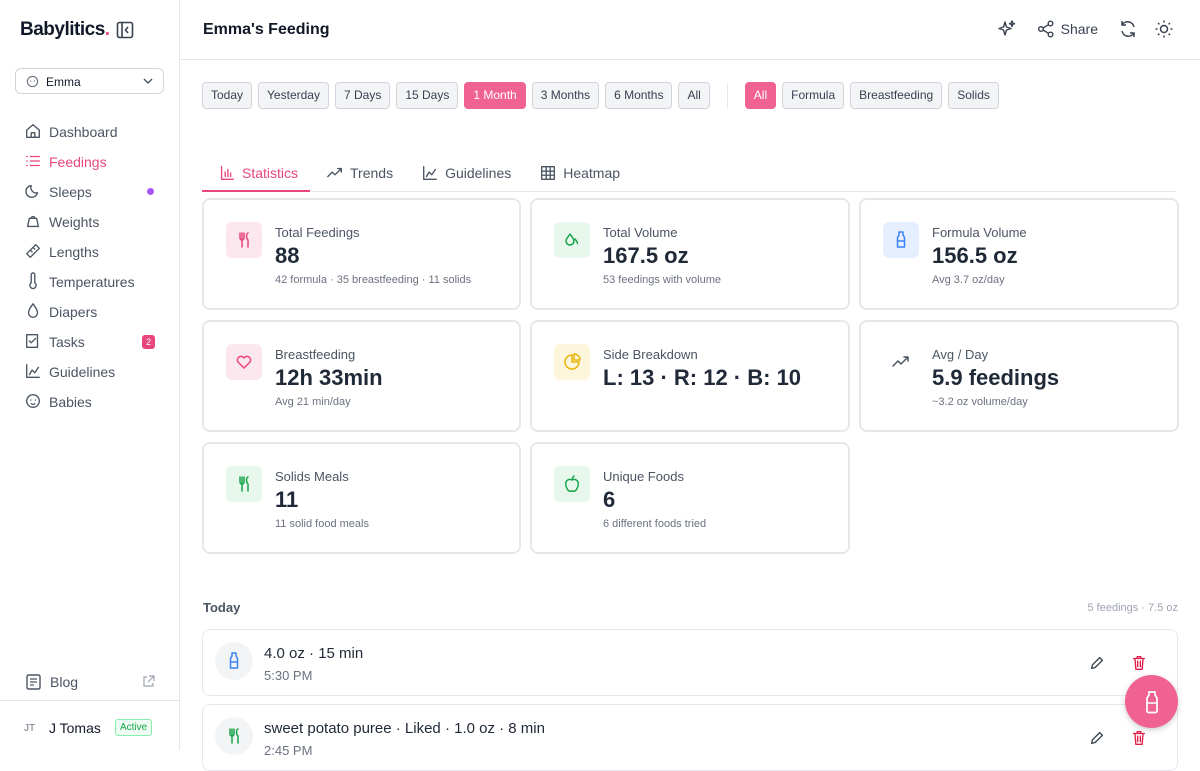 This screenshot has height=771, width=1200. I want to click on stat-card: Side Breakdown L: 13 · R: 12 · B: 10, so click(690, 376).